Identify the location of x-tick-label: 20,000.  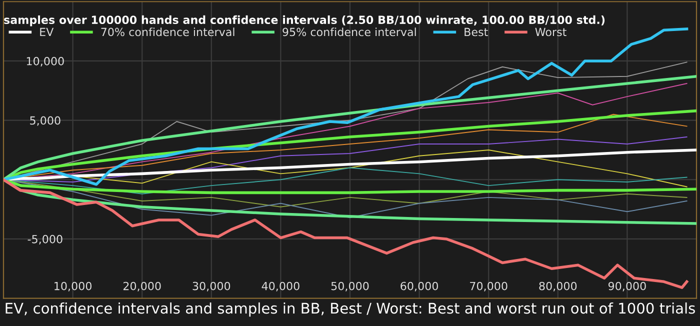
(142, 287).